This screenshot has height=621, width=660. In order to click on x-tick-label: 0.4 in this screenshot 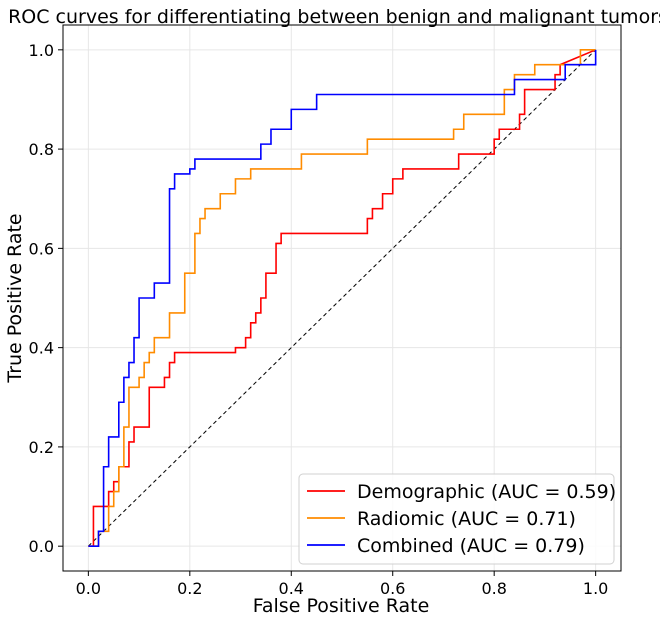, I will do `click(291, 588)`.